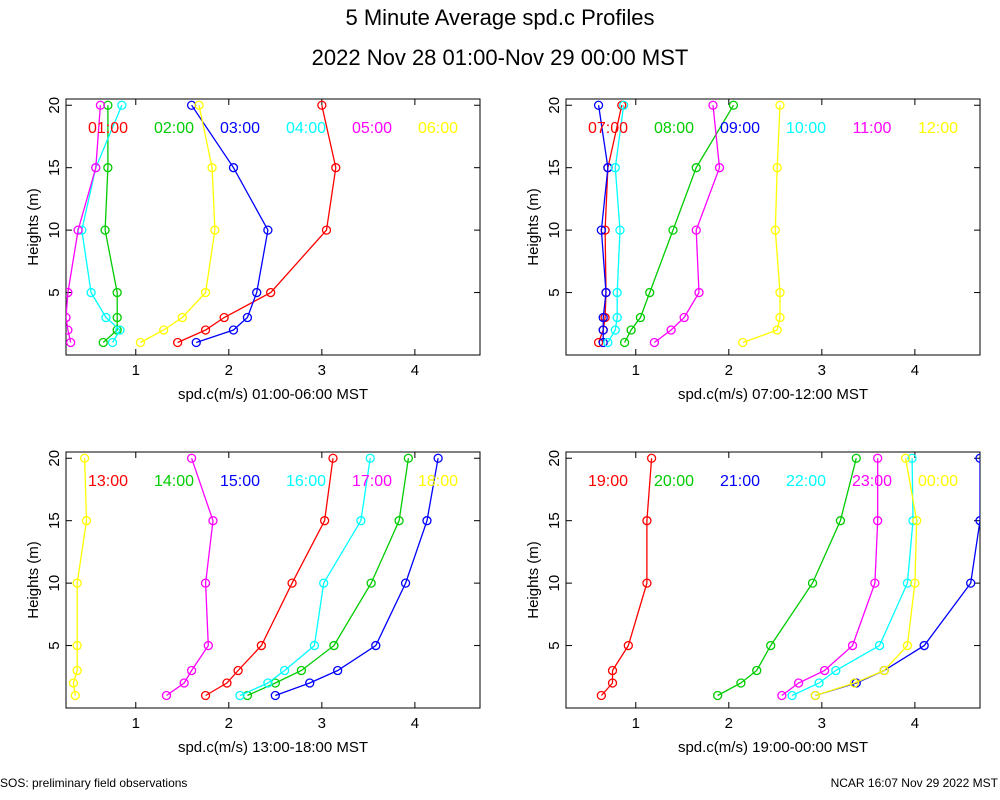 This screenshot has width=1000, height=800. Describe the element at coordinates (33, 580) in the screenshot. I see `y-axis-label: Heights (m)` at that location.